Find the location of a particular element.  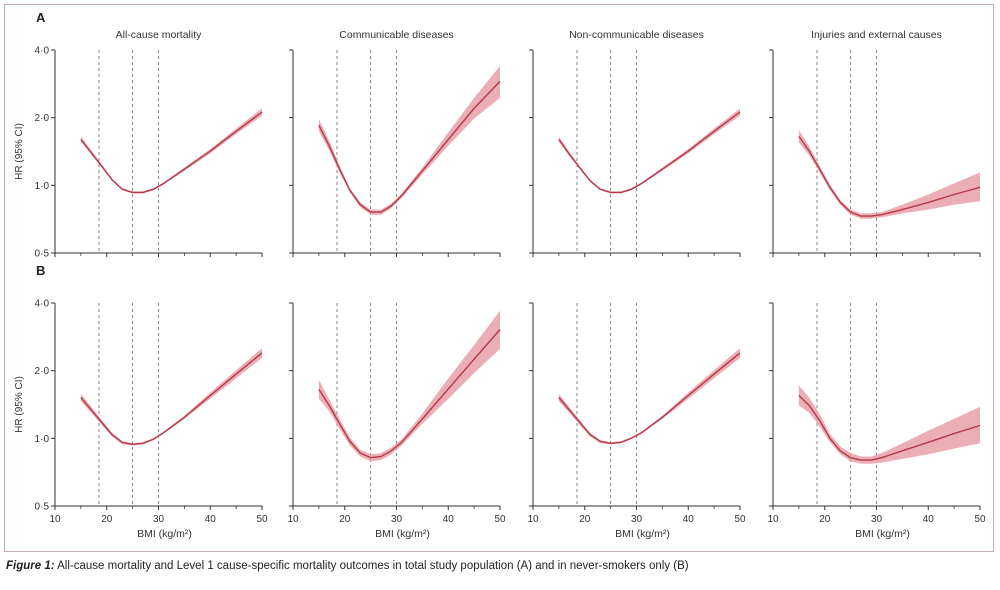

panel-title: All-cause mortality is located at coordinates (159, 35).